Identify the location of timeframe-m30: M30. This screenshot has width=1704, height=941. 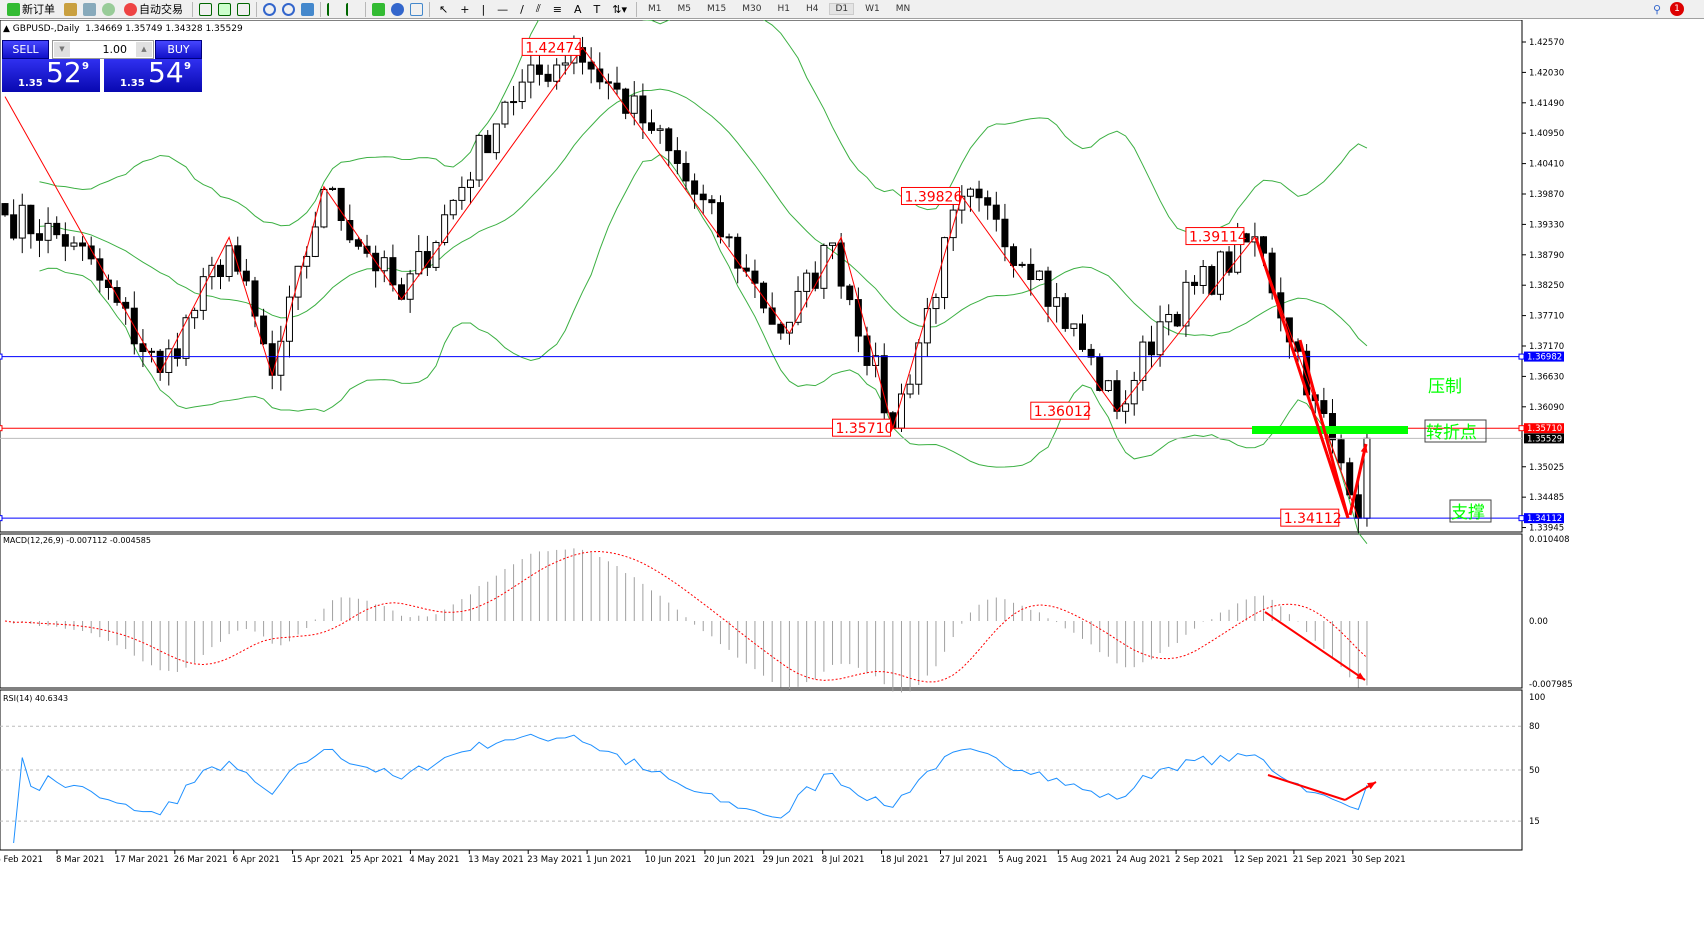
(752, 9).